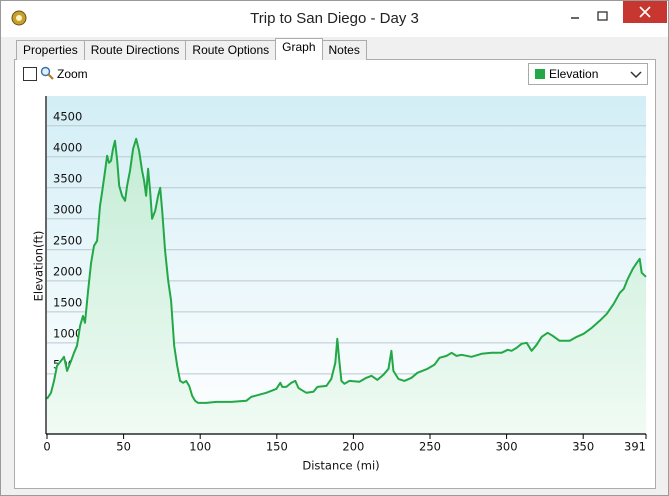 This screenshot has width=669, height=496. What do you see at coordinates (67, 116) in the screenshot?
I see `y-tick-label: 4500` at bounding box center [67, 116].